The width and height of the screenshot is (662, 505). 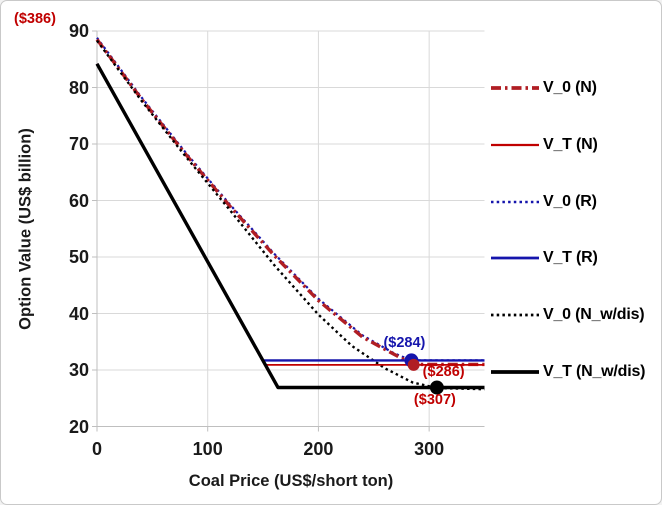 I want to click on annotation: ($307), so click(x=434, y=399).